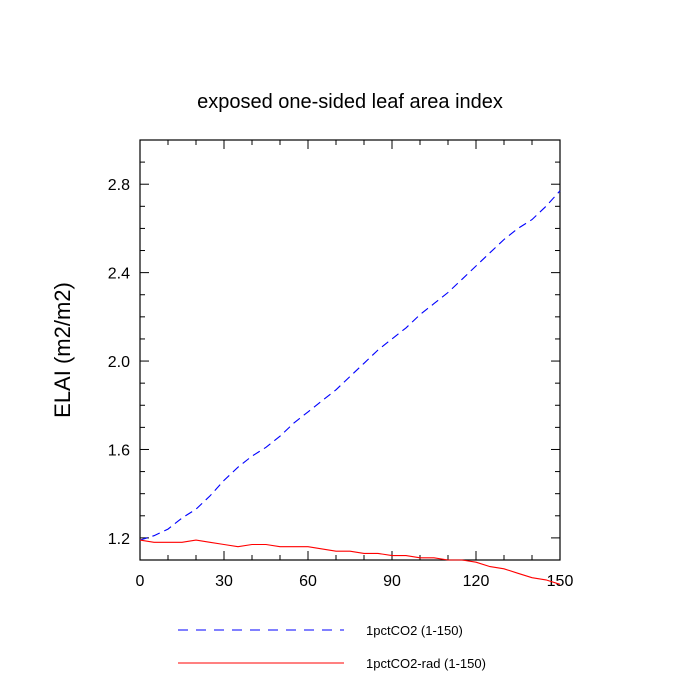  I want to click on x-tick-label: 90, so click(392, 581).